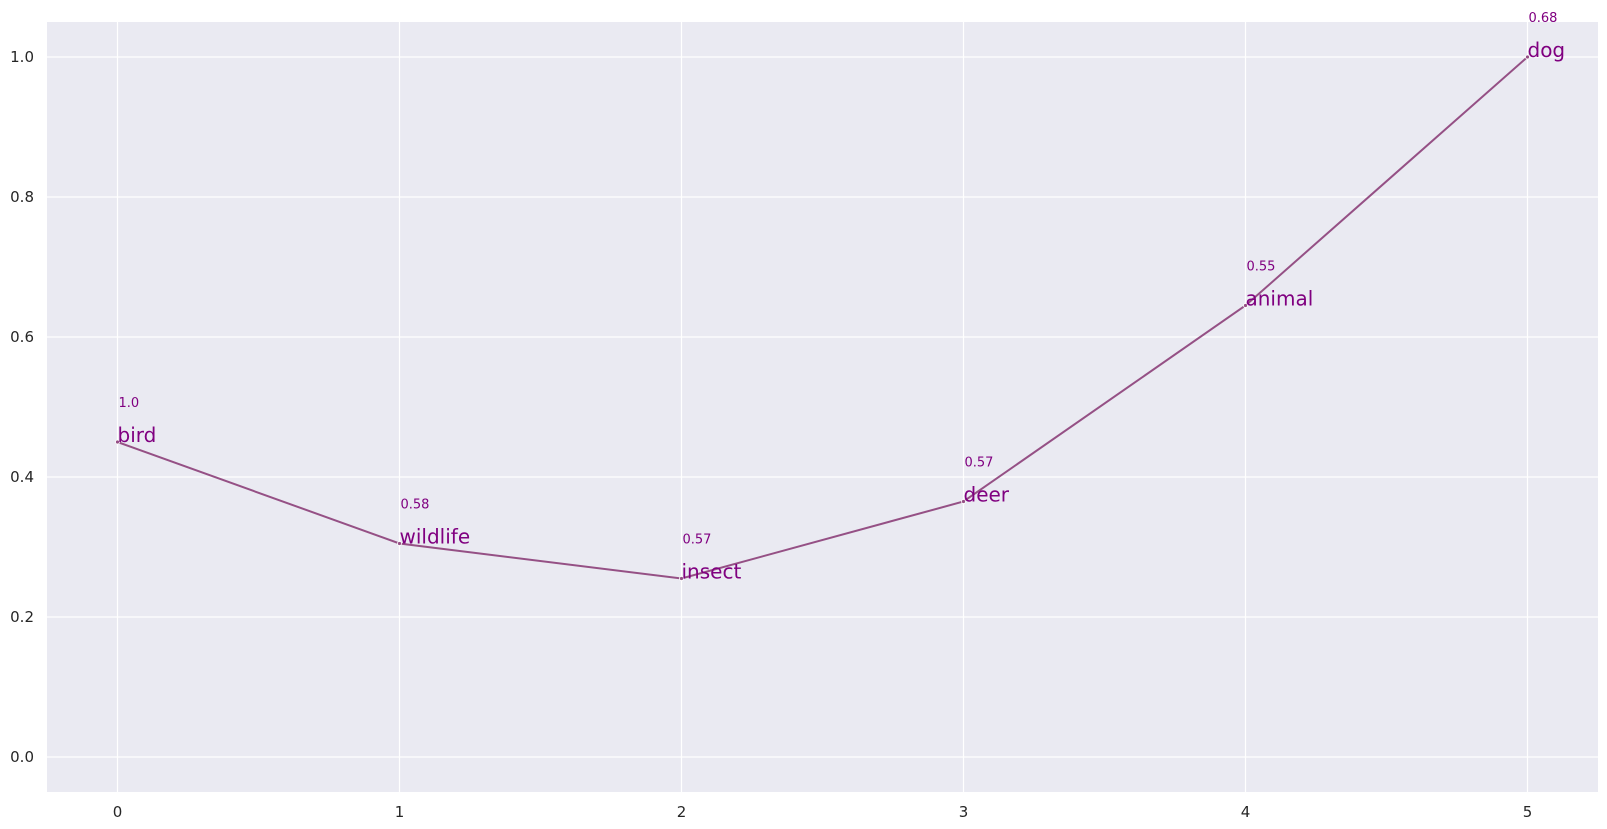 The image size is (1607, 829). I want to click on y-tick-label: 0.8, so click(22, 197).